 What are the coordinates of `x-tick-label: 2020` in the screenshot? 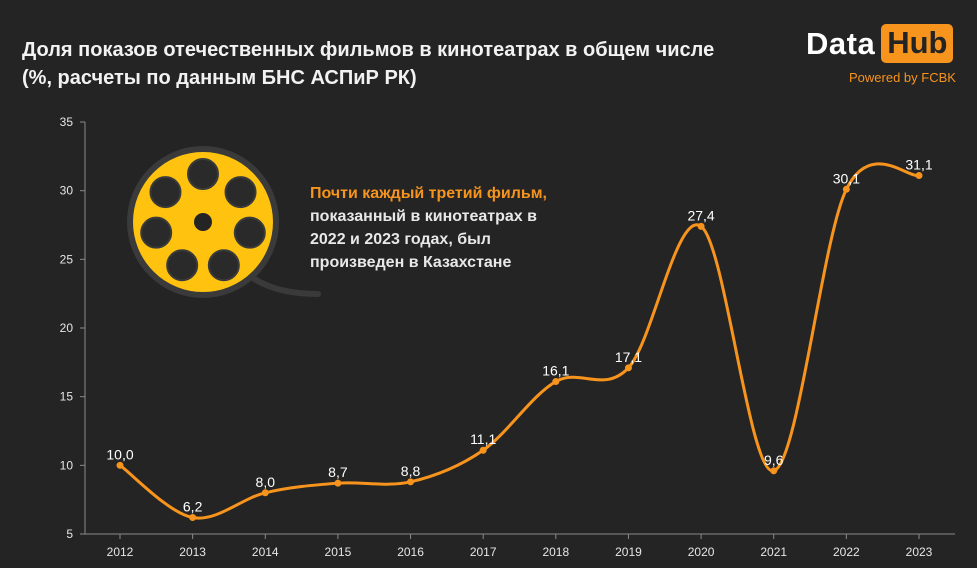 It's located at (701, 552).